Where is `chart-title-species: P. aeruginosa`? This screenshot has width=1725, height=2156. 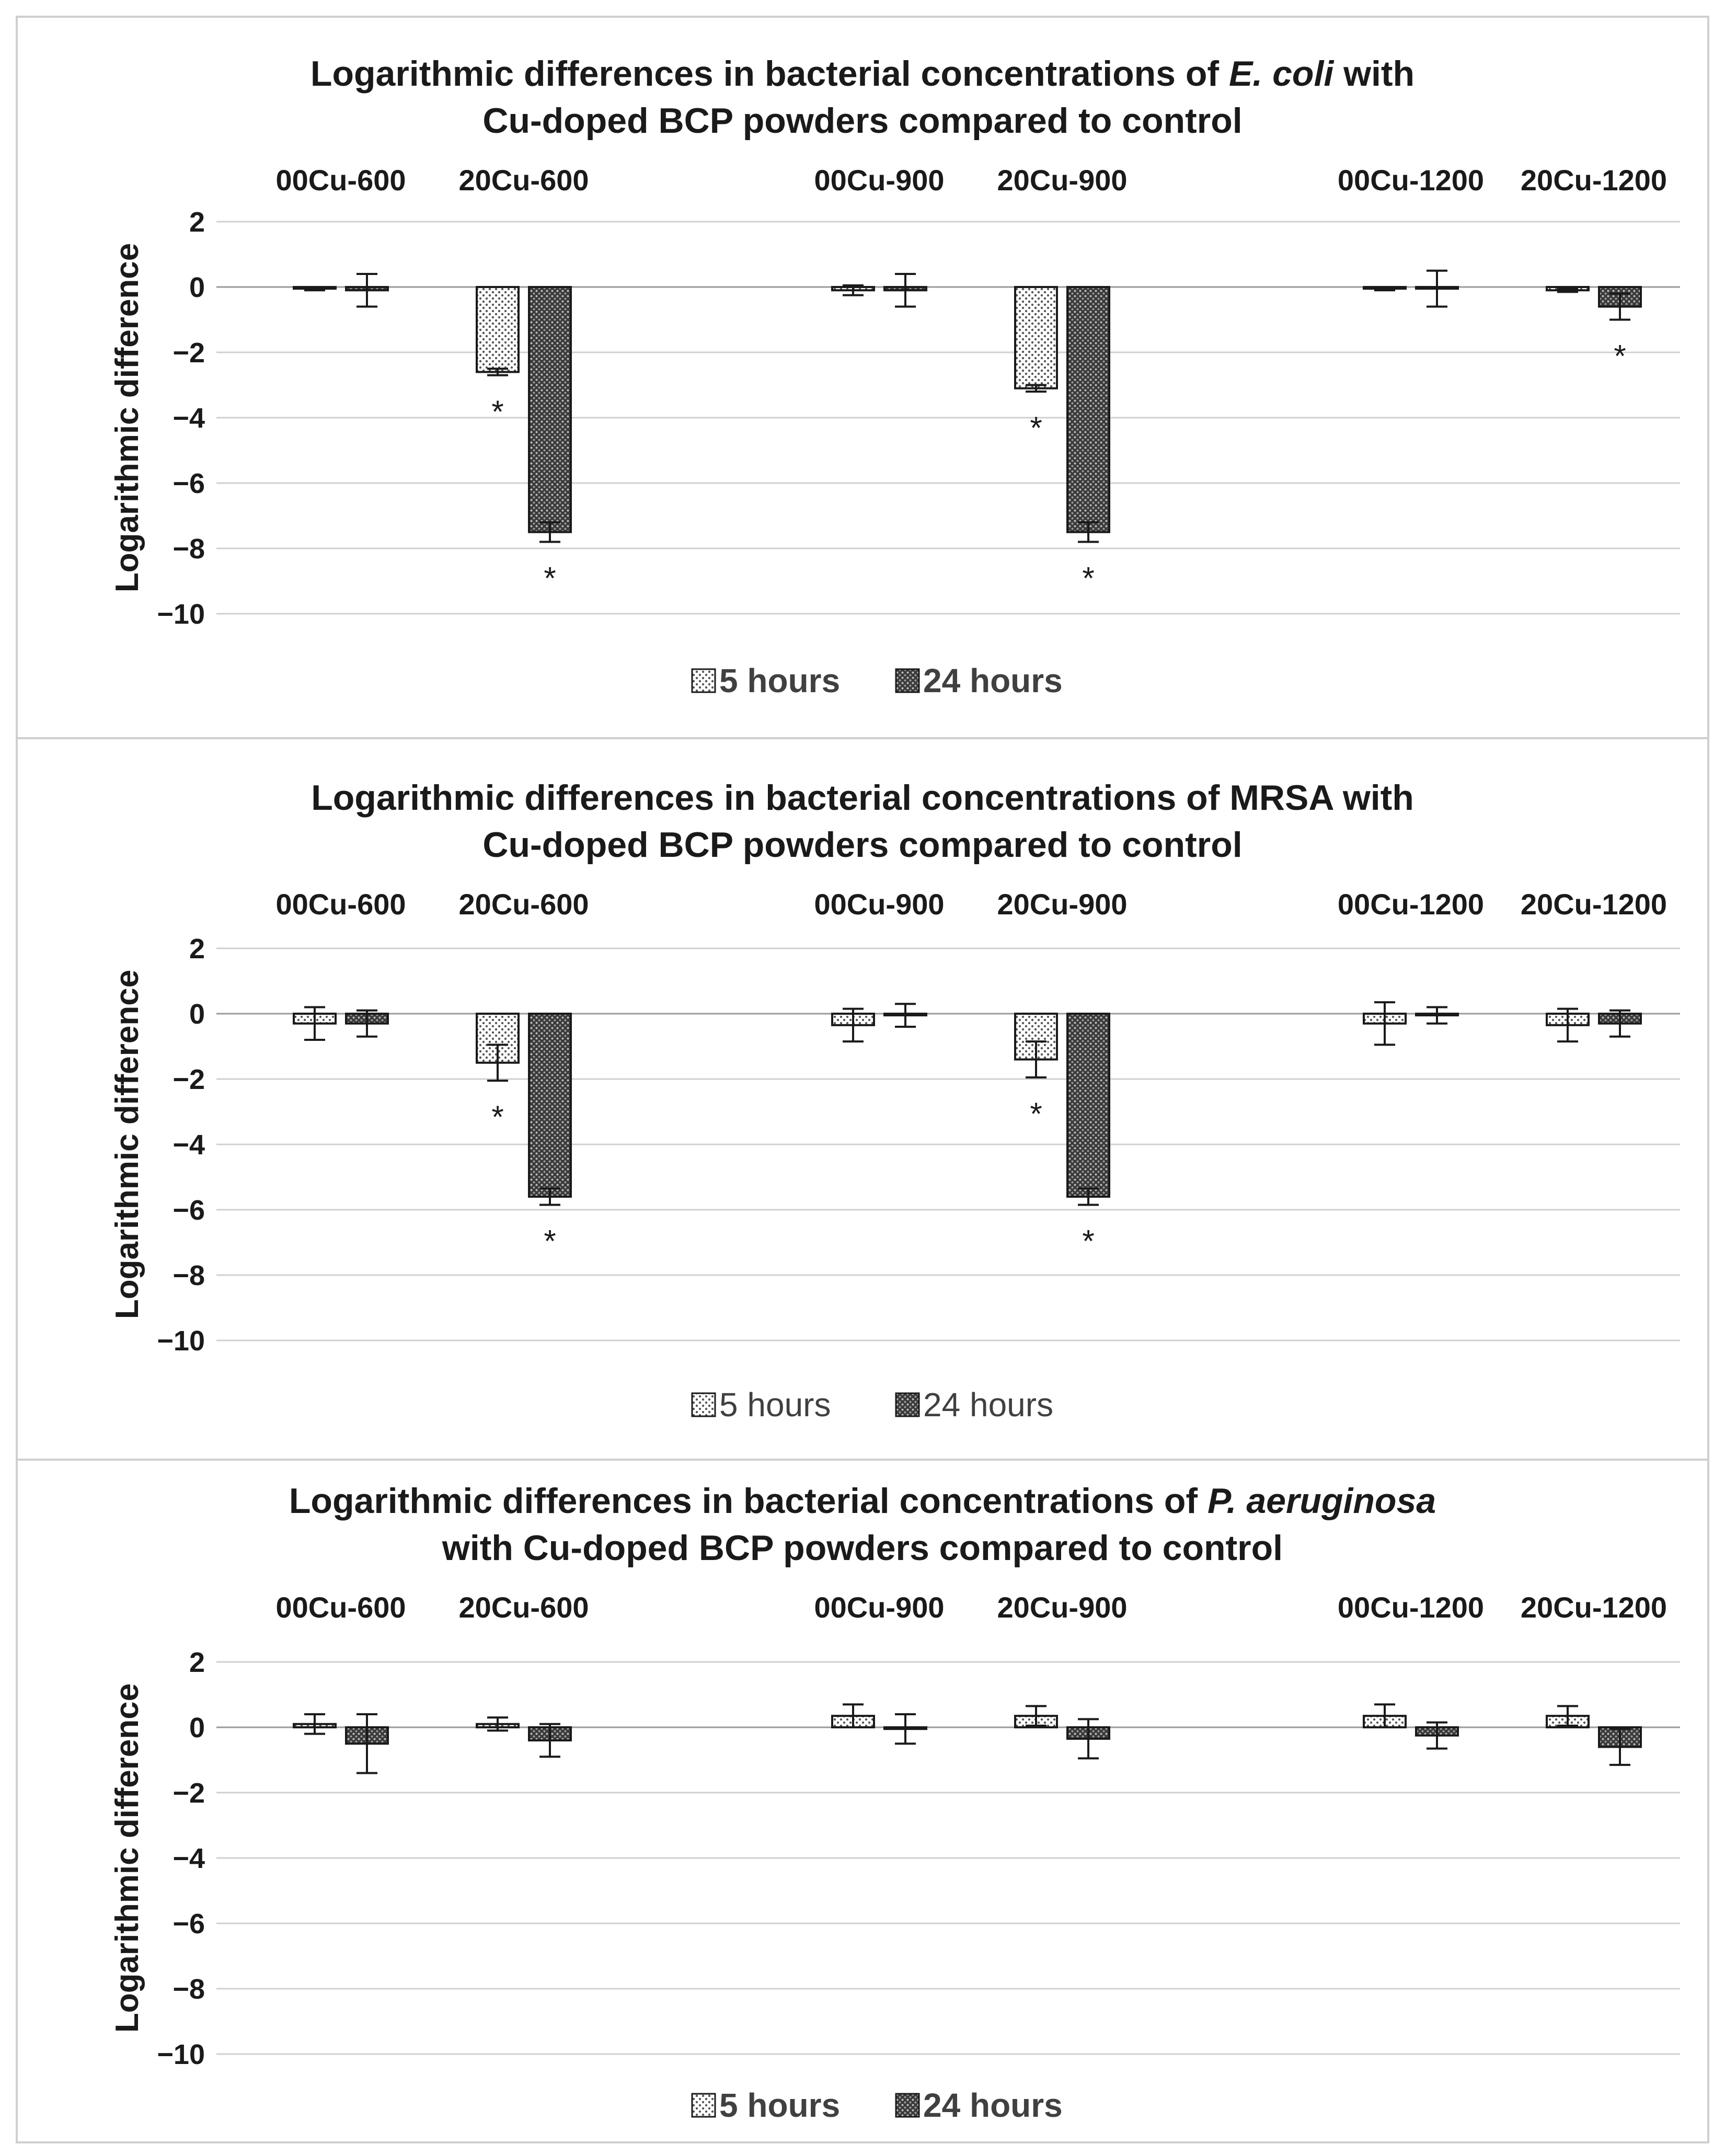 chart-title-species: P. aeruginosa is located at coordinates (1322, 1501).